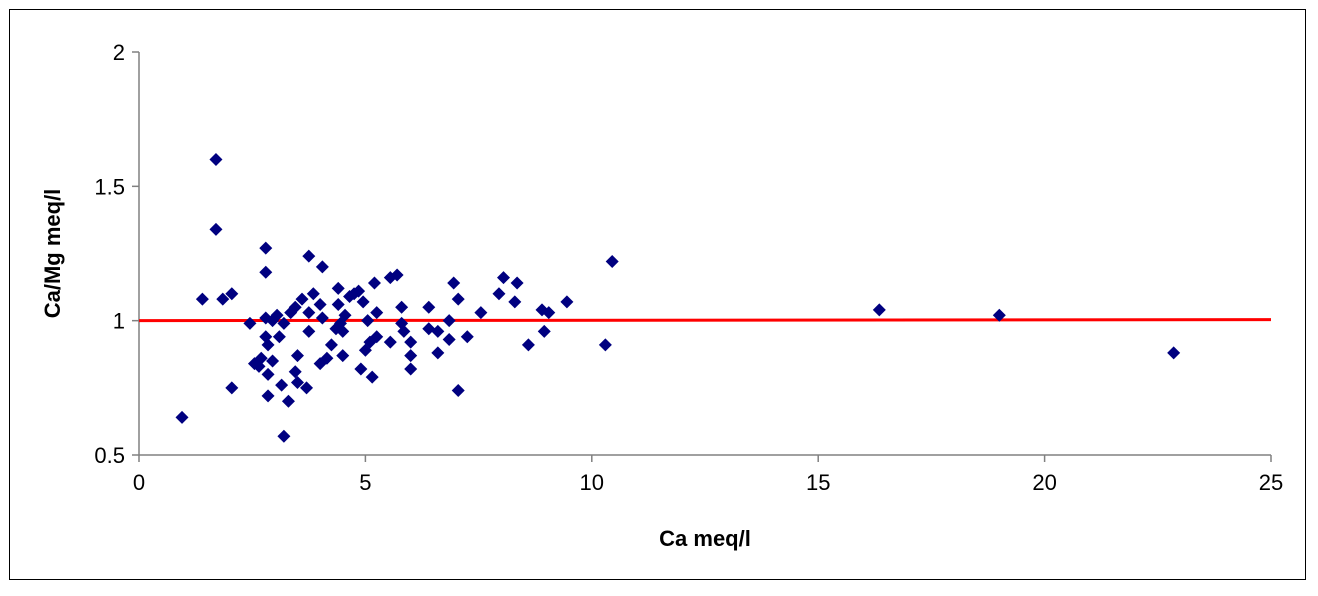 The height and width of the screenshot is (596, 1318). What do you see at coordinates (109, 186) in the screenshot?
I see `y-tick-label: 1.5` at bounding box center [109, 186].